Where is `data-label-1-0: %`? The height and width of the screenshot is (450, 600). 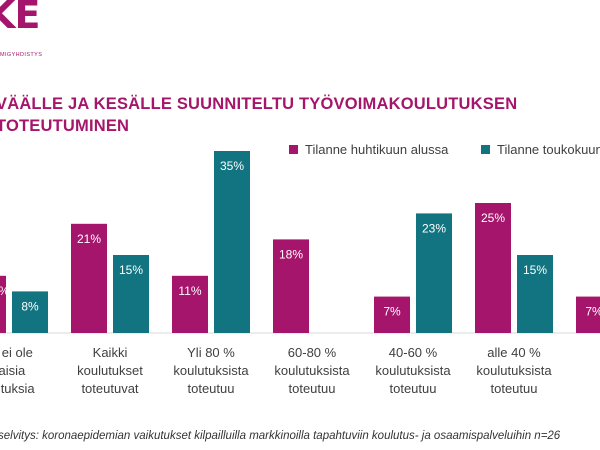
data-label-1-0: % is located at coordinates (5, 291).